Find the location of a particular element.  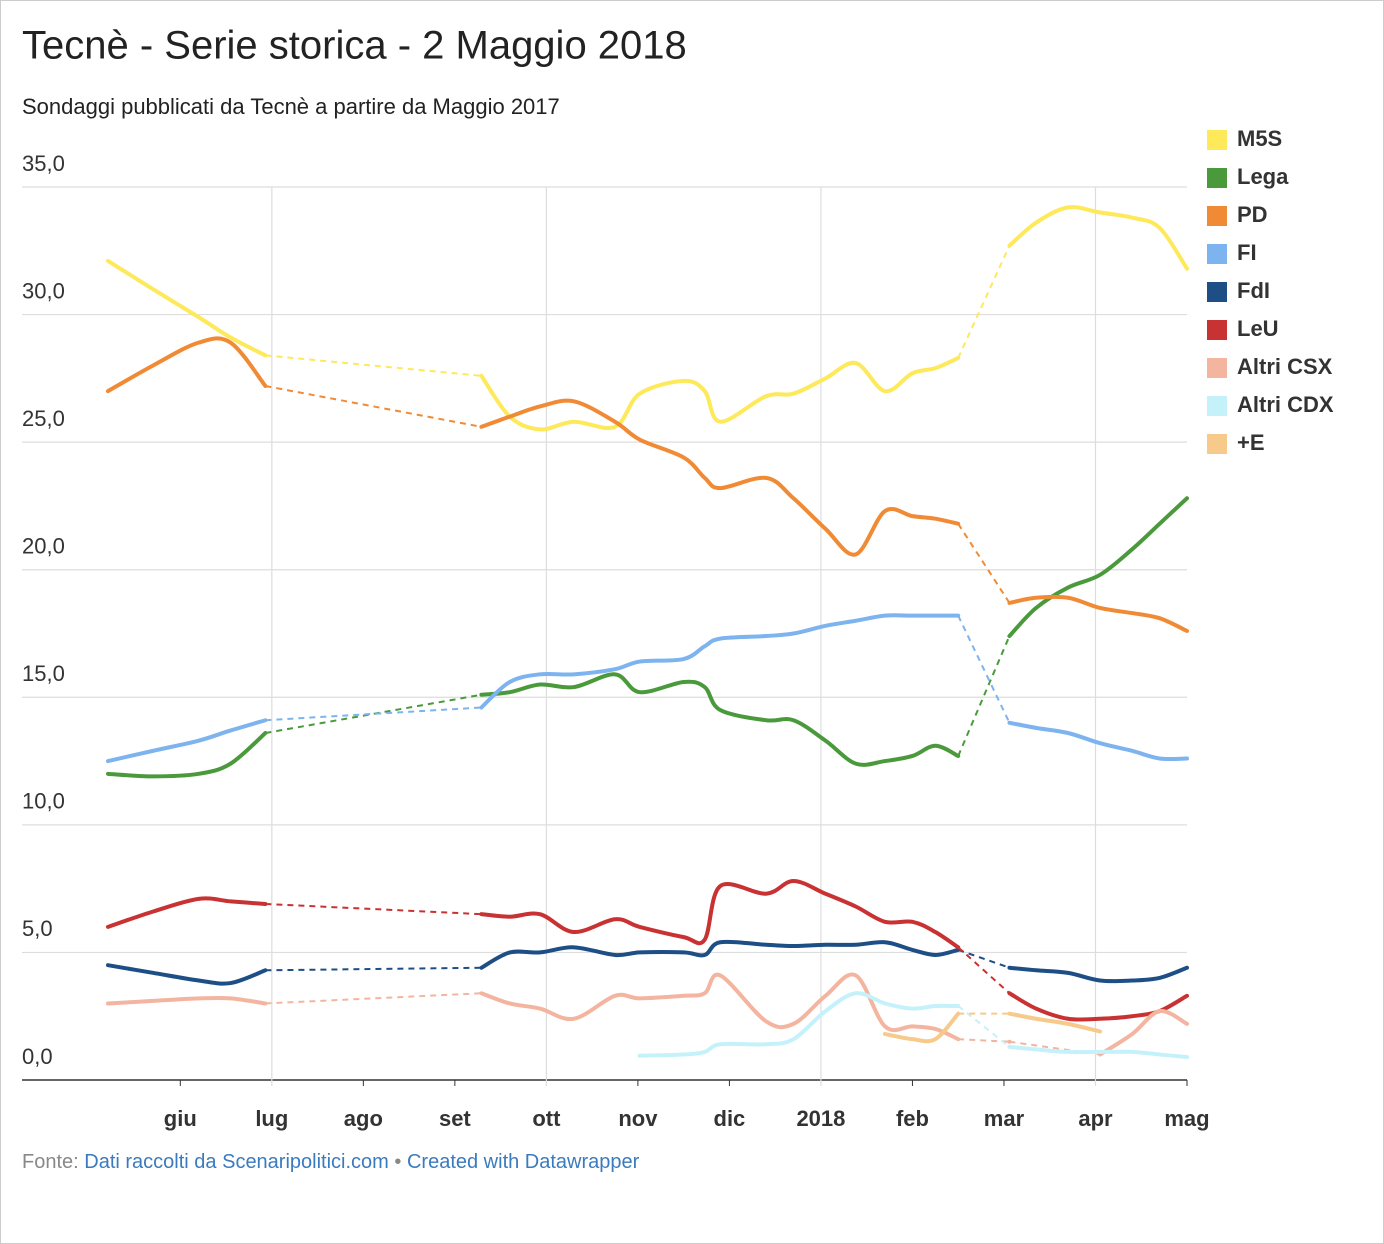

footer-prefix: Fonte: is located at coordinates (50, 1162).